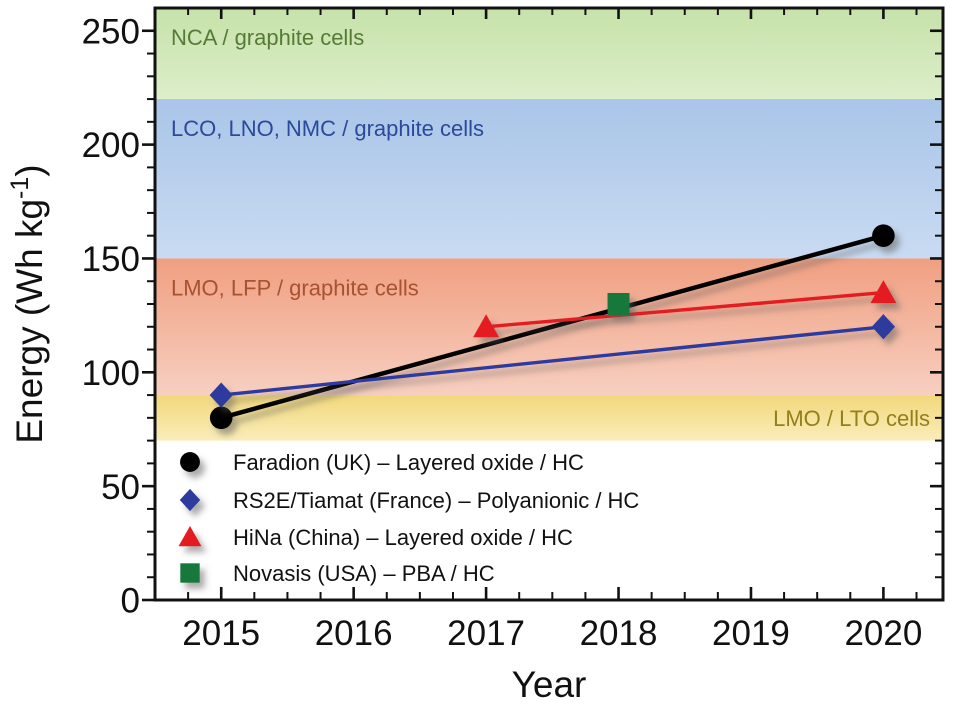  What do you see at coordinates (436, 500) in the screenshot?
I see `legend-label-rs2e-tiamat: RS2E/Tiamat (France) – Polyanionic / HC` at bounding box center [436, 500].